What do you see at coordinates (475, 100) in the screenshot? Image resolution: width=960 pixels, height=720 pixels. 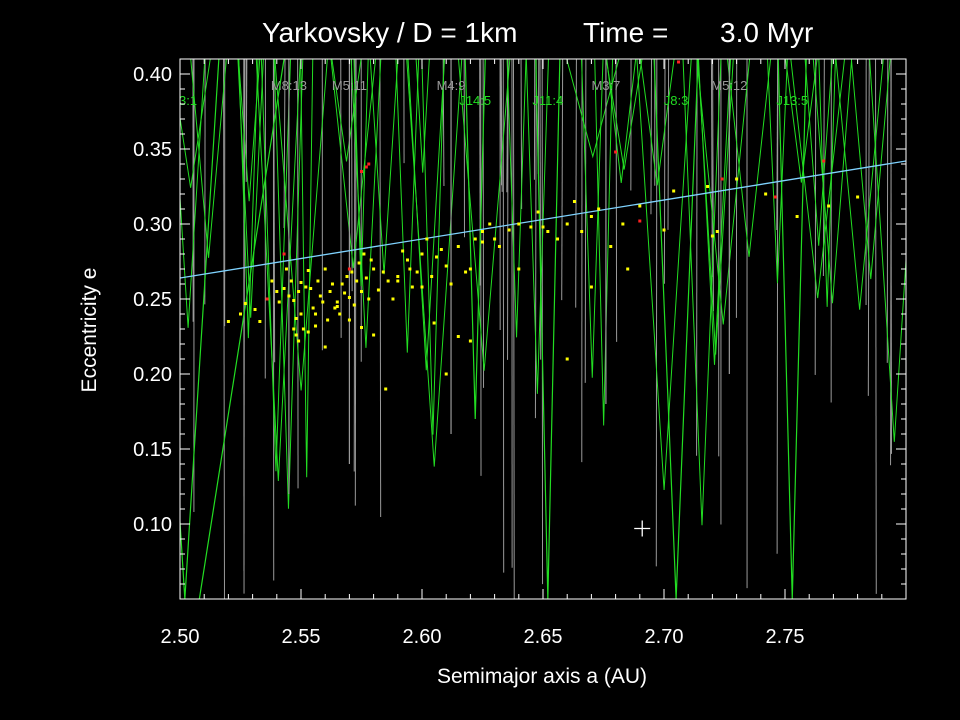 I see `jupiter-resonance-label: J14:5` at bounding box center [475, 100].